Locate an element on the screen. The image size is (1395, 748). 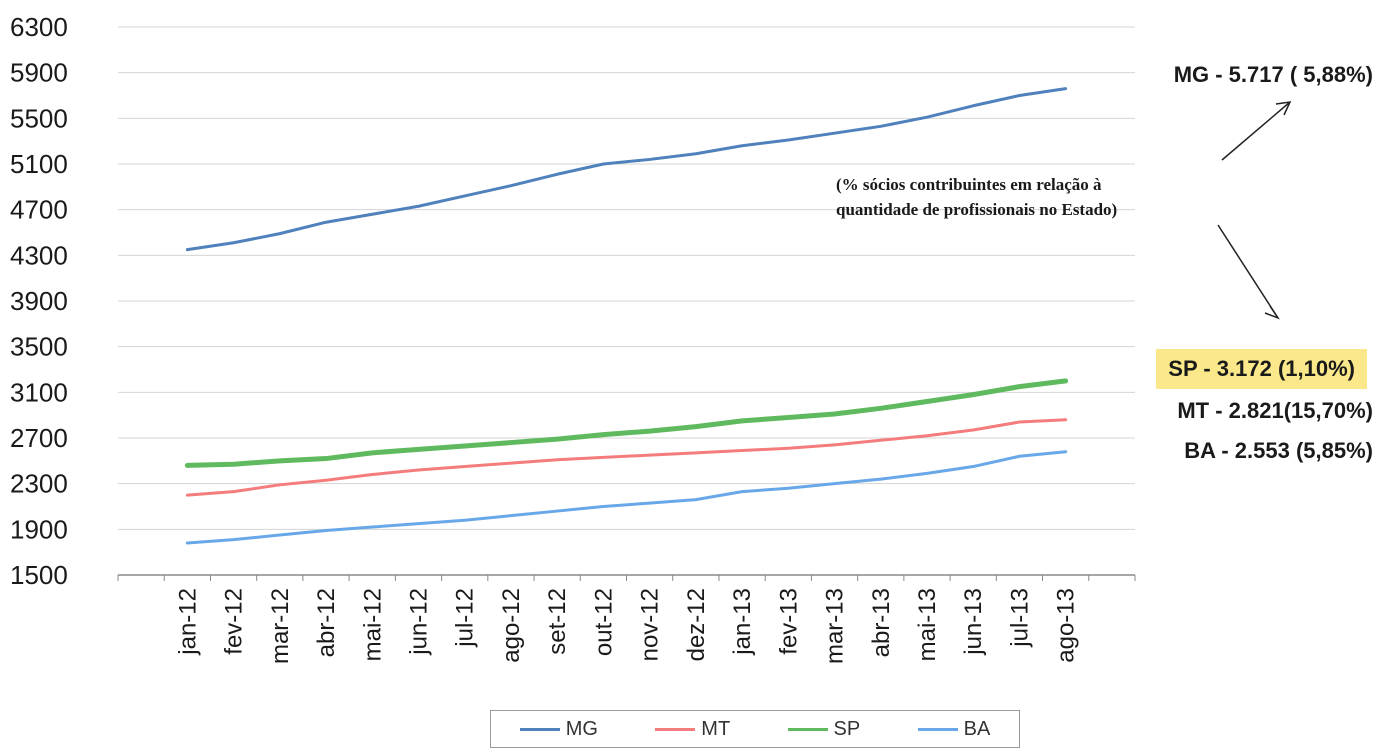
arrow-head-sp is located at coordinates (1272, 312).